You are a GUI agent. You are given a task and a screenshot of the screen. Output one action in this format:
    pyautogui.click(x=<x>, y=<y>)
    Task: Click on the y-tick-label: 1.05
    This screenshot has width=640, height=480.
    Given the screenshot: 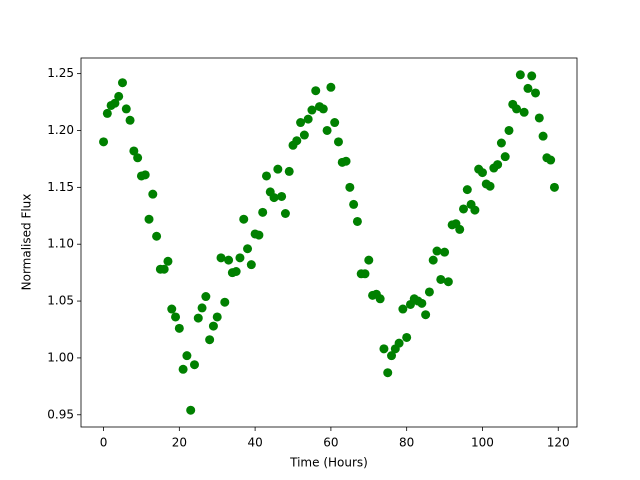 What is the action you would take?
    pyautogui.click(x=60, y=301)
    